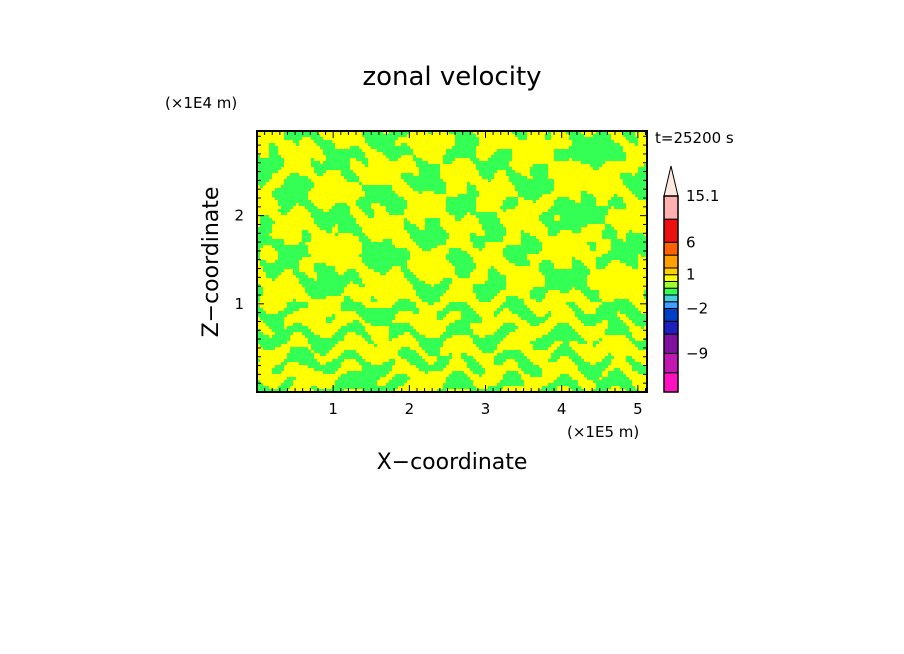  I want to click on colorbar-frame, so click(671, 294).